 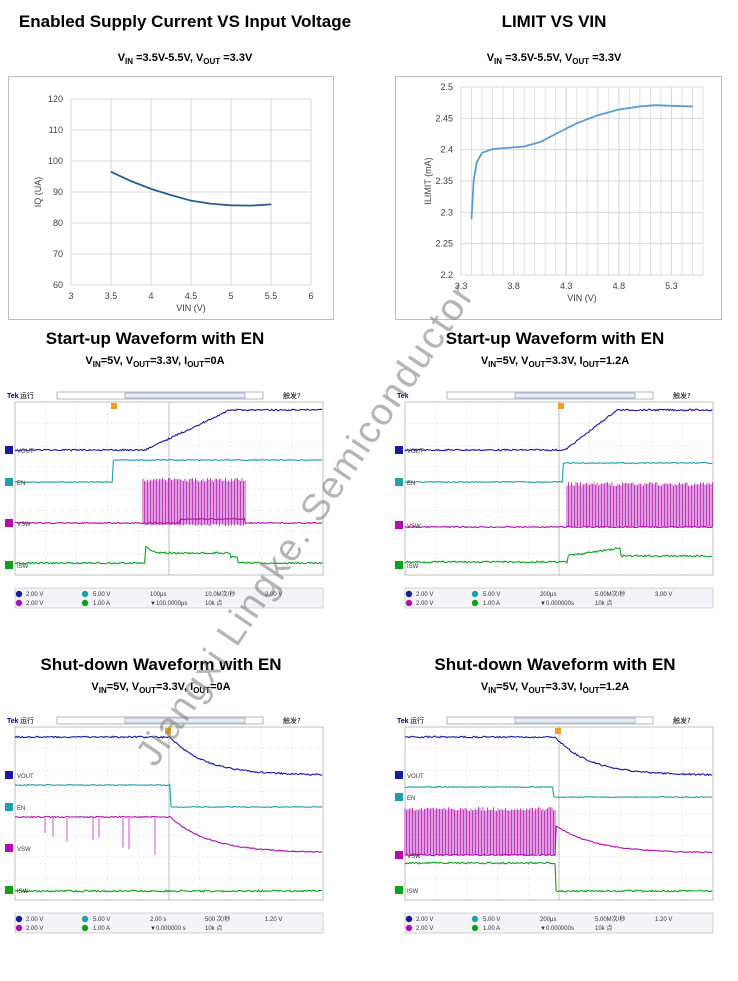 I want to click on y-tick-label: 80, so click(x=58, y=223).